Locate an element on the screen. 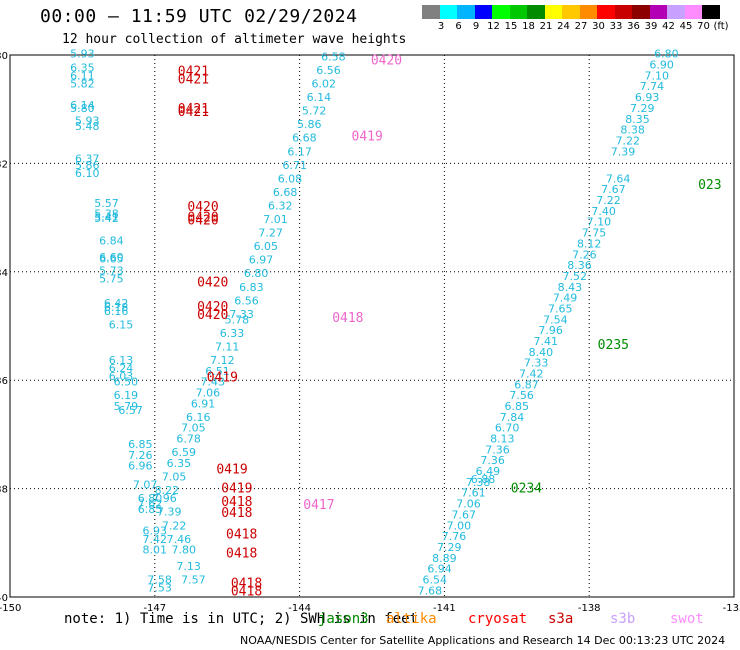 This screenshot has height=650, width=740. swh-value-label: 7.84 is located at coordinates (512, 417).